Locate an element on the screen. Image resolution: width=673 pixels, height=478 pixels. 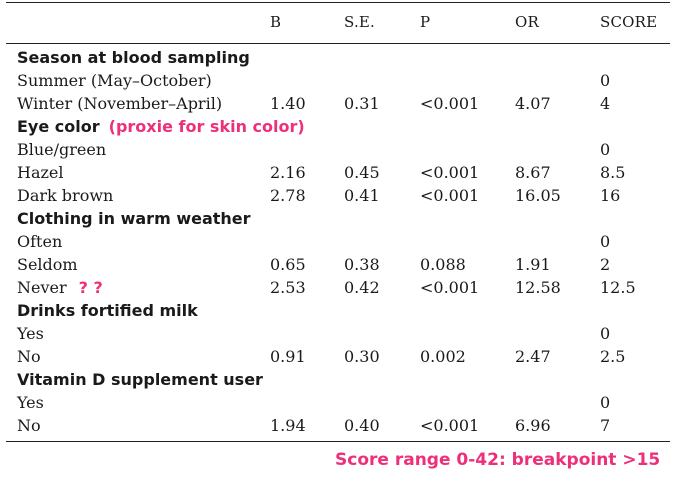
column-header-score: SCORE is located at coordinates (629, 22).